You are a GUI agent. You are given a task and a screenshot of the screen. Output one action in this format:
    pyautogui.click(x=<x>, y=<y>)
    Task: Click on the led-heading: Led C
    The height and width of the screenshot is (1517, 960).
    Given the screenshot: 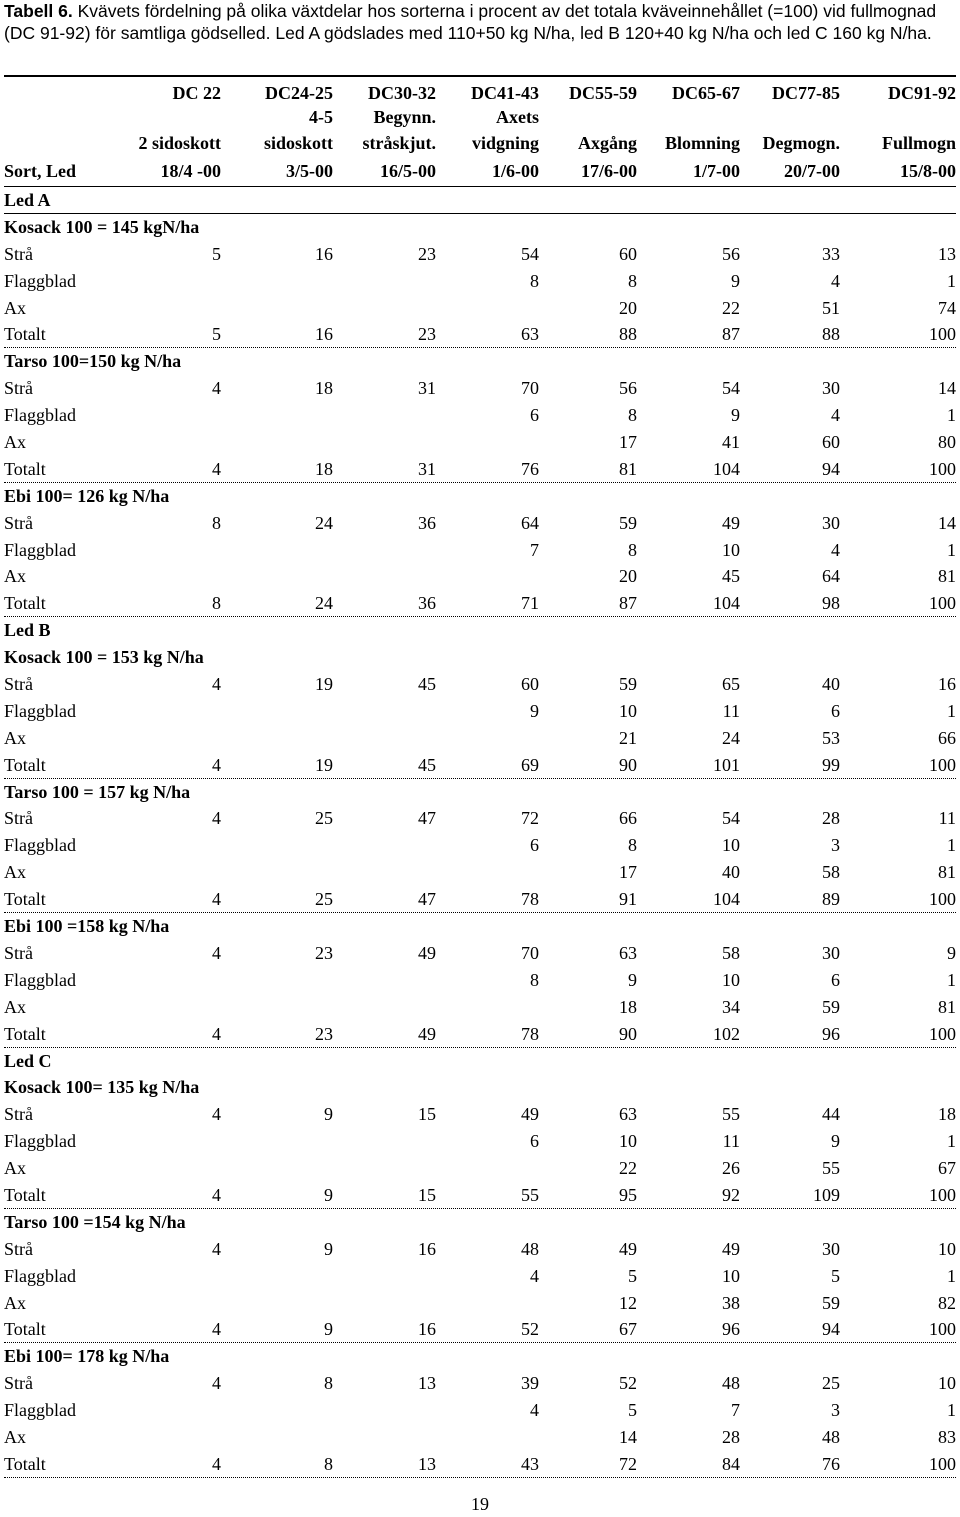 What is the action you would take?
    pyautogui.click(x=28, y=1060)
    